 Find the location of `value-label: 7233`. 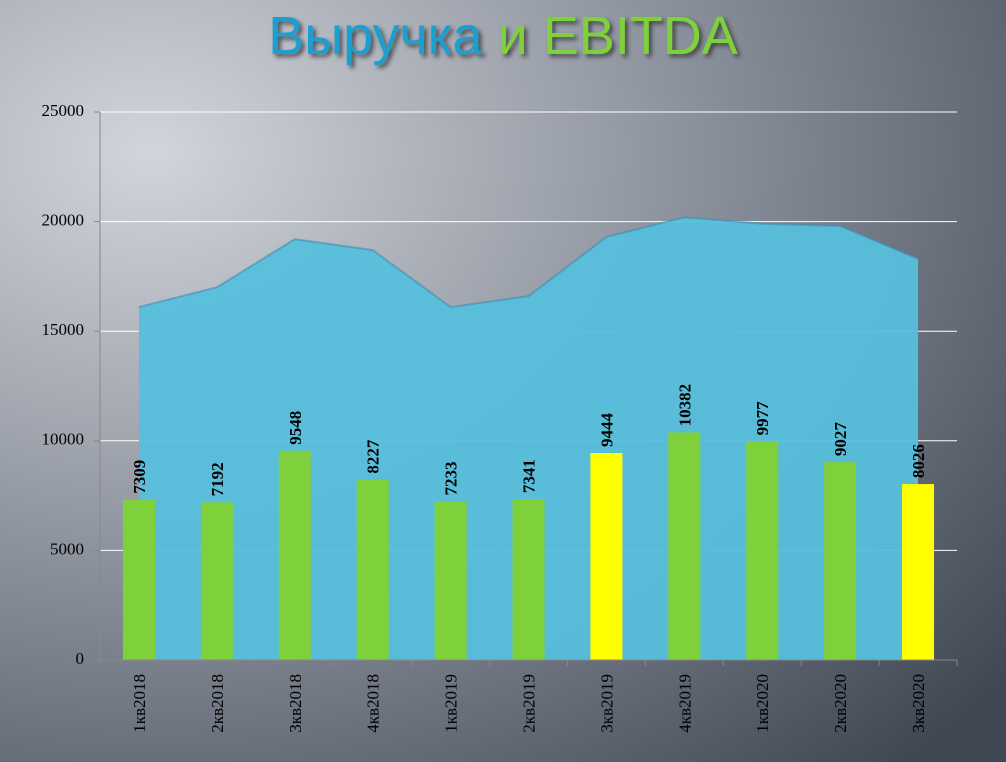

value-label: 7233 is located at coordinates (451, 478).